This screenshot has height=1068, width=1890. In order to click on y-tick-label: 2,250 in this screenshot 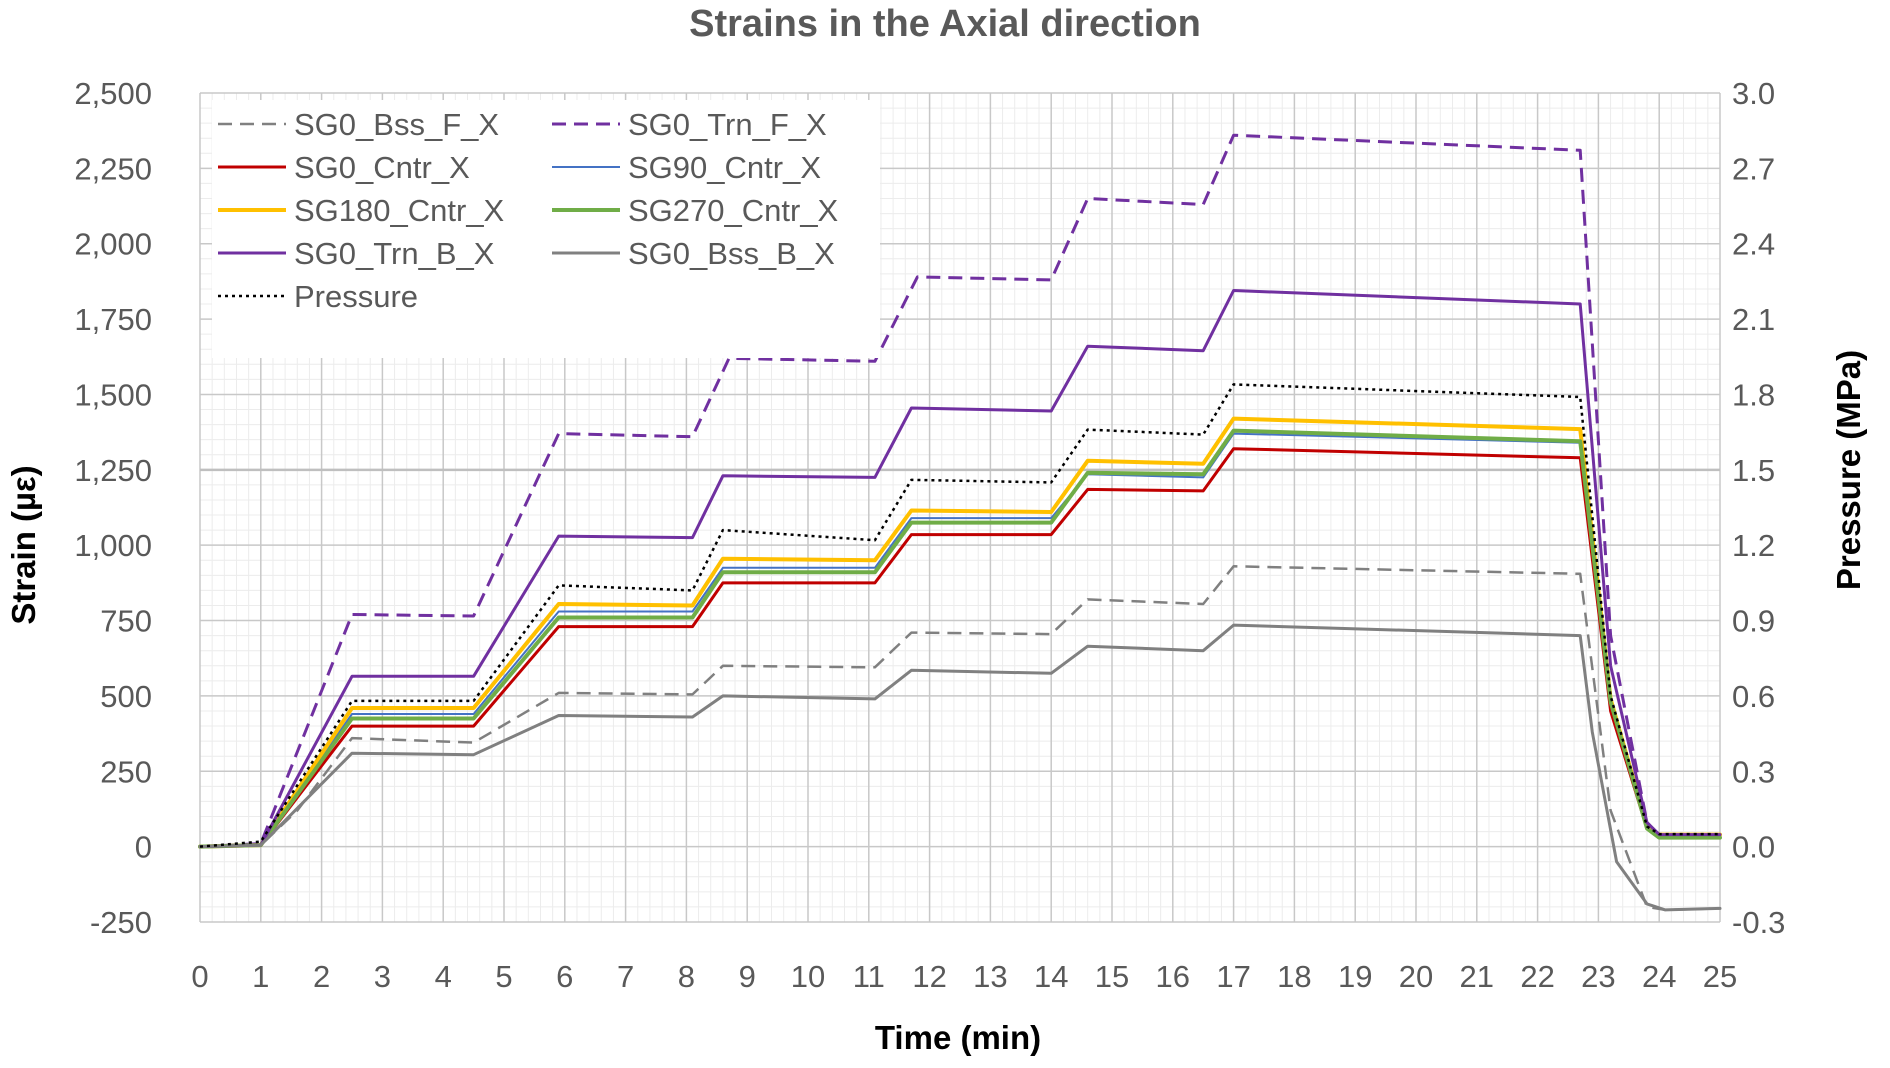, I will do `click(113, 168)`.